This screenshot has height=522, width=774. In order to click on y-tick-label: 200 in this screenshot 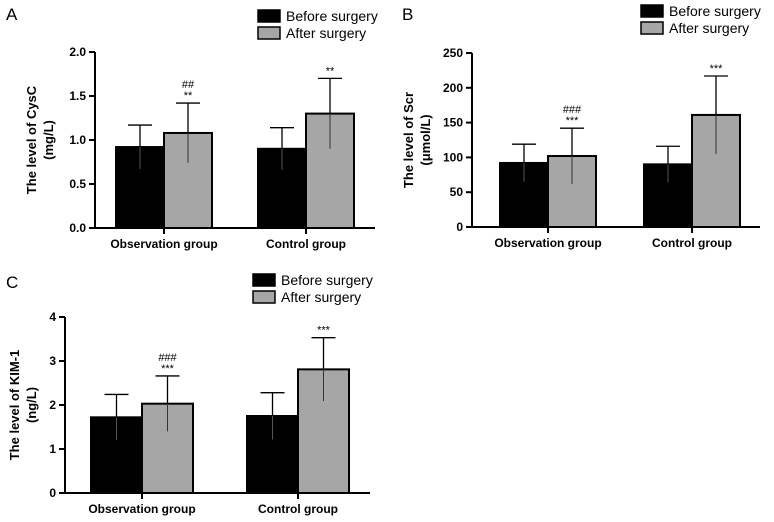, I will do `click(453, 88)`.